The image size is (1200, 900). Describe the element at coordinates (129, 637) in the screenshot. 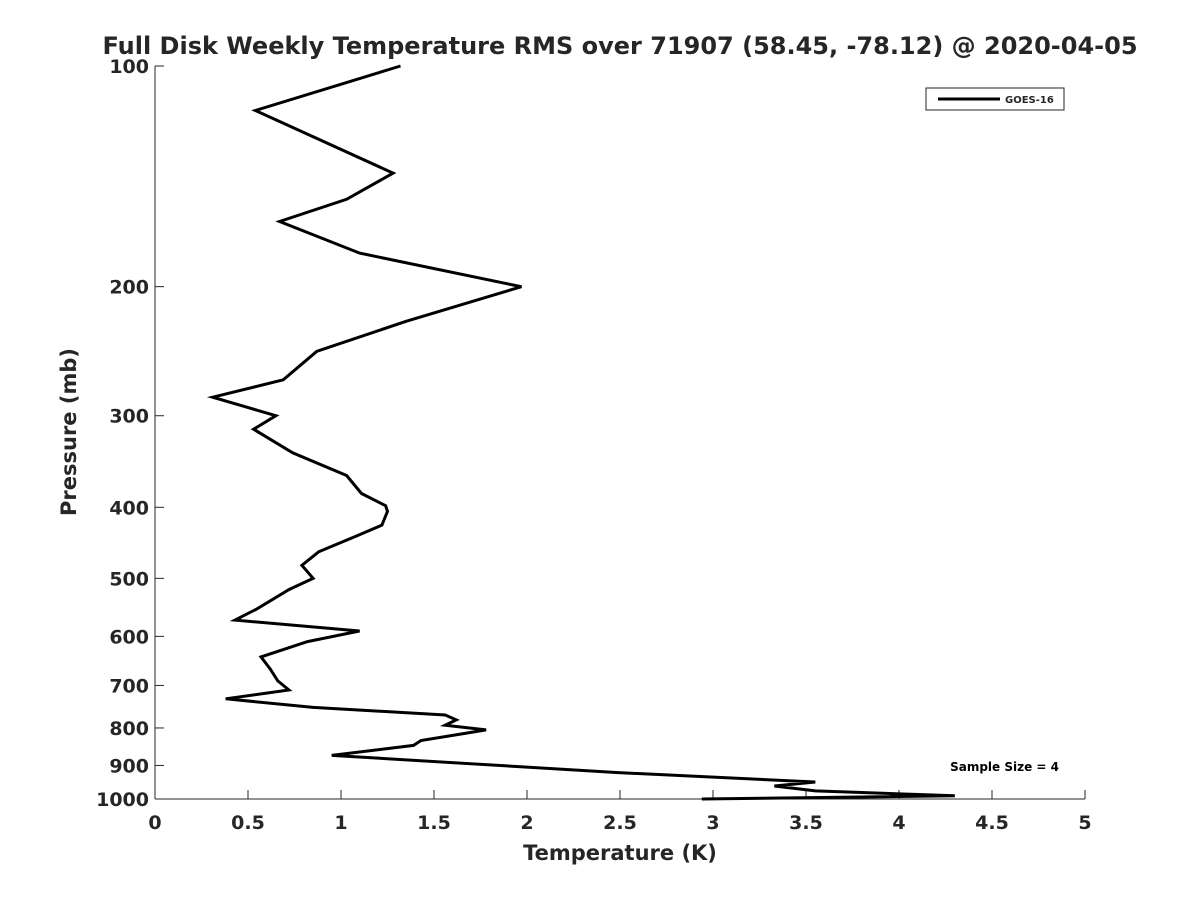

I see `y-tick-label: 600` at that location.